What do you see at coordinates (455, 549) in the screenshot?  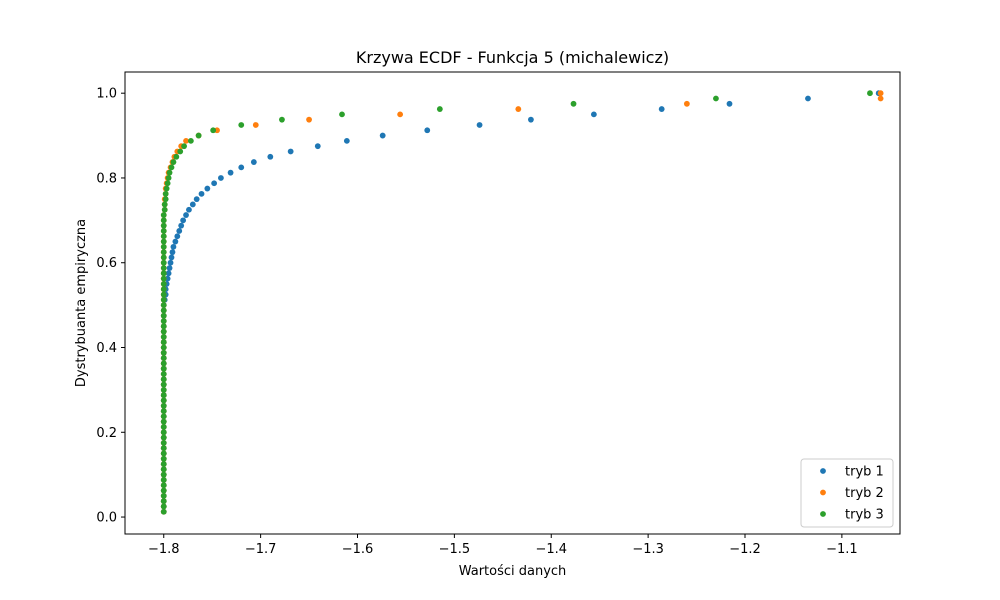 I see `x-tick-label: −1.5` at bounding box center [455, 549].